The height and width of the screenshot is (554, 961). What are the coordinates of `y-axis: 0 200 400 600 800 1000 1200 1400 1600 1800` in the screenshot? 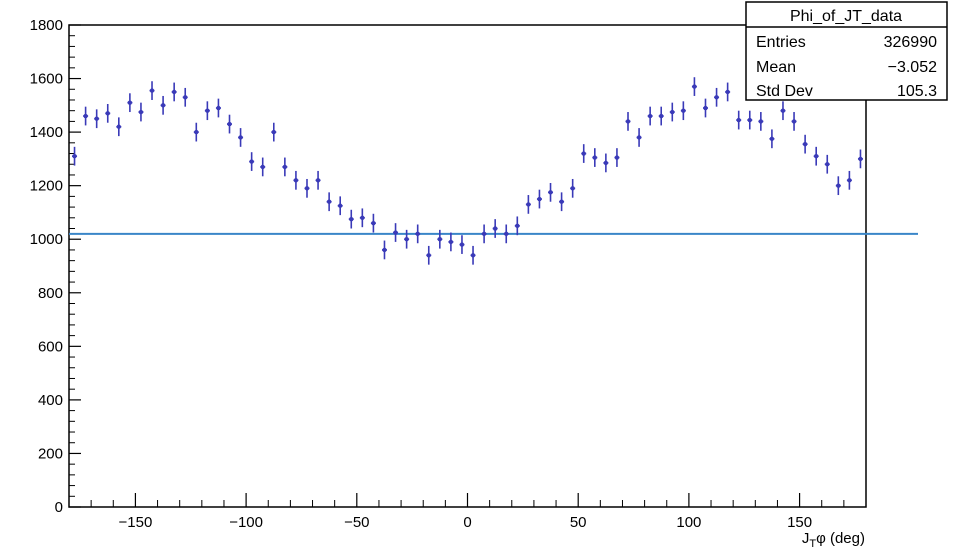 It's located at (55, 266).